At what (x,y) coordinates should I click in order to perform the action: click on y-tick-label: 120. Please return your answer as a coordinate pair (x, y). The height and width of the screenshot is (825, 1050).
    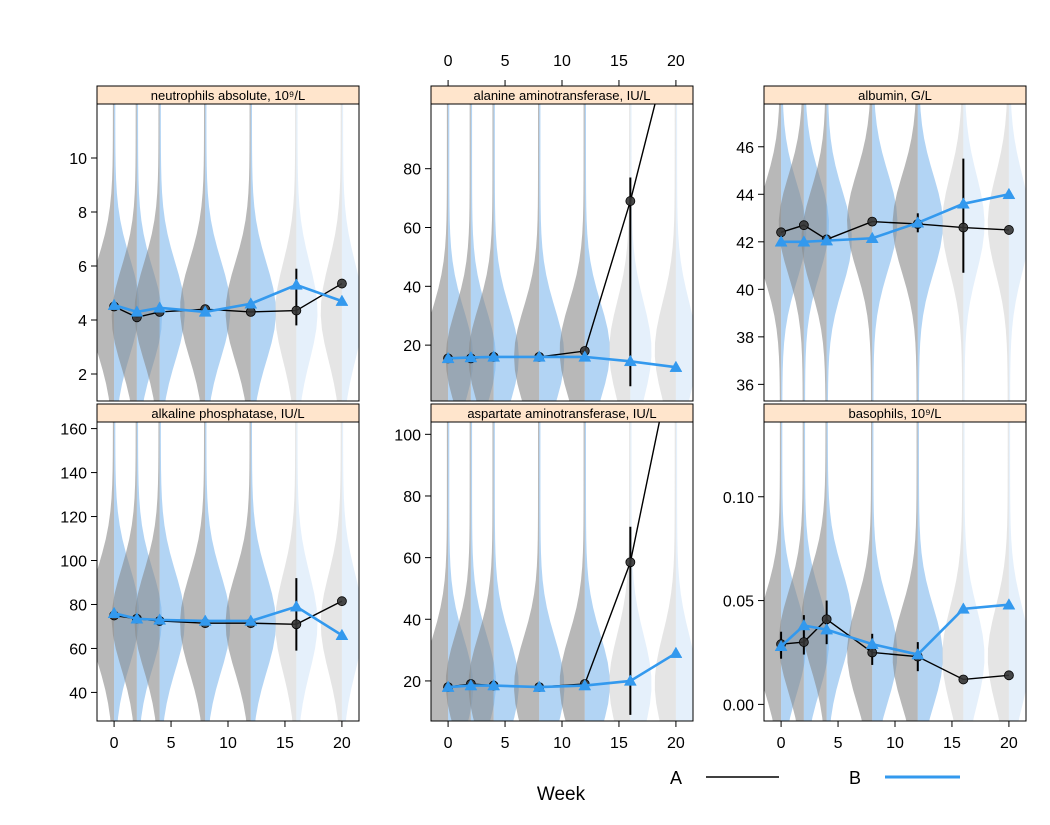
    Looking at the image, I should click on (73, 518).